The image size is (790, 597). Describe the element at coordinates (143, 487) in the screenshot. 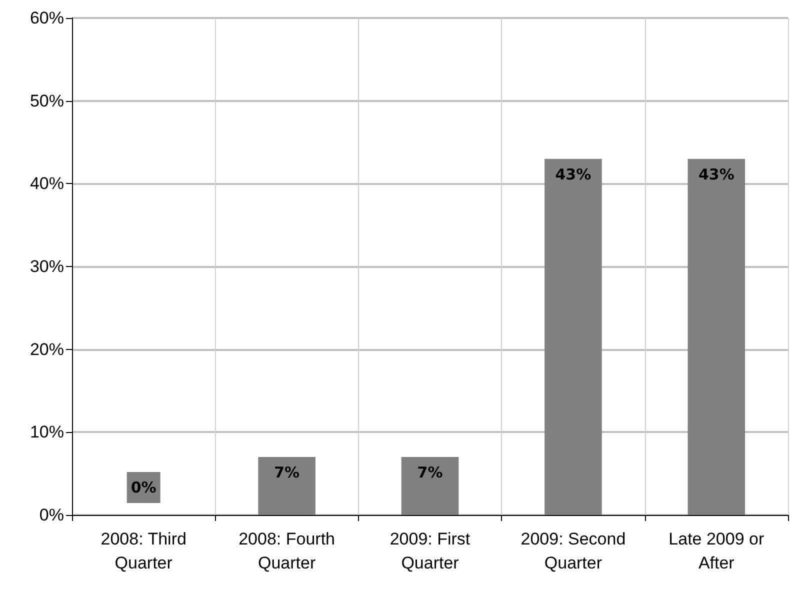

I see `data-label: 0%` at that location.